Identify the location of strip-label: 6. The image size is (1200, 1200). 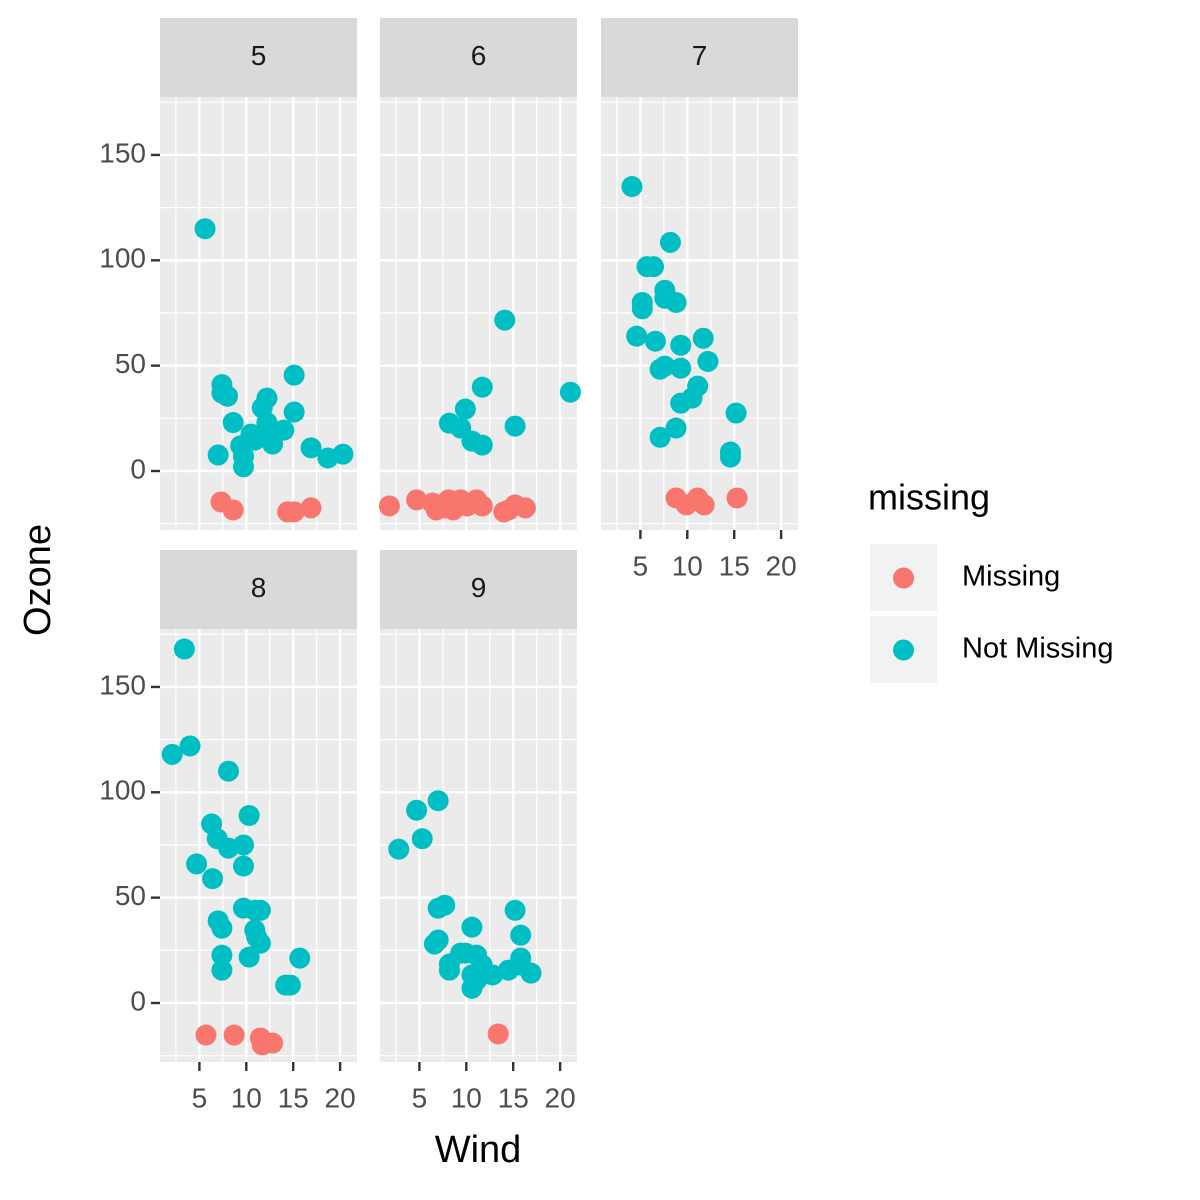
(479, 55).